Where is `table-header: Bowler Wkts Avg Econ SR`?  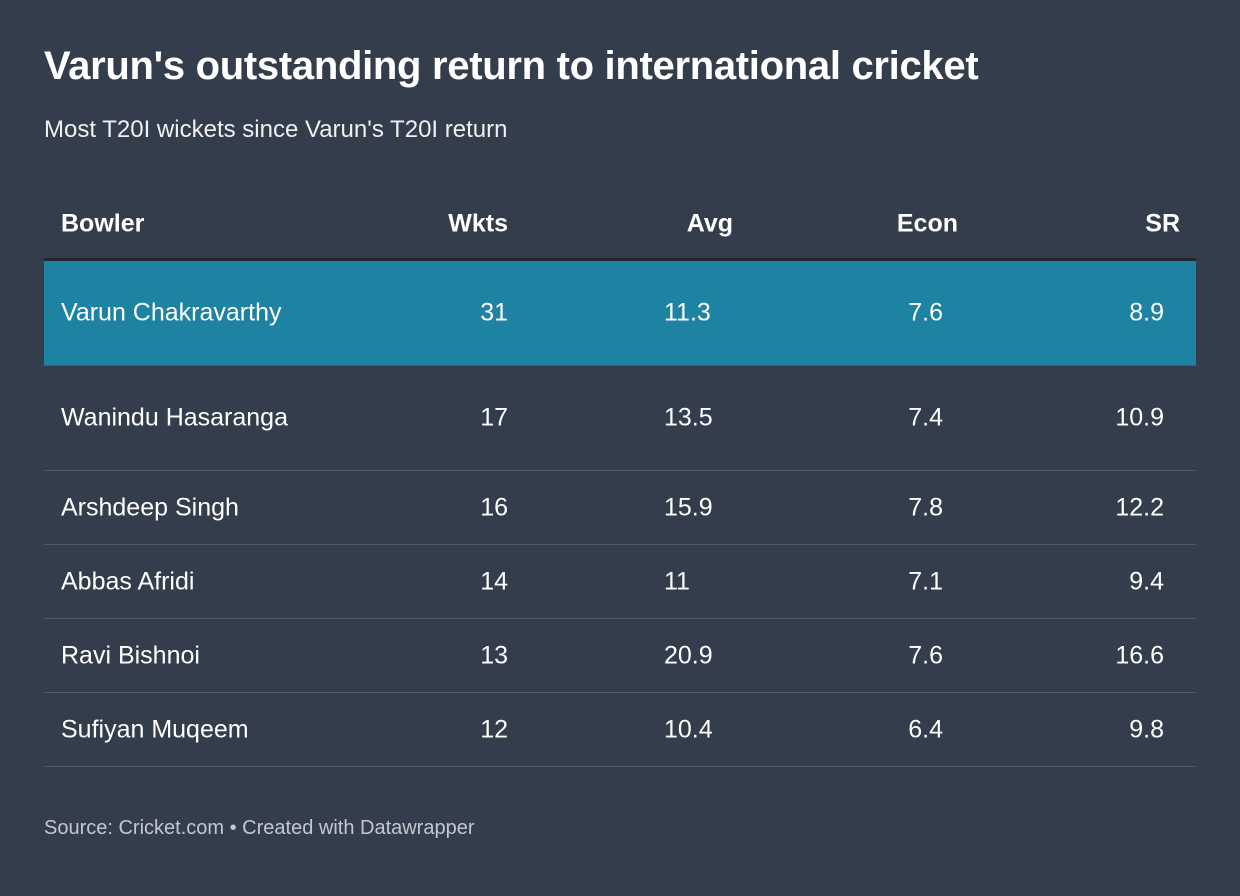 table-header: Bowler Wkts Avg Econ SR is located at coordinates (620, 225).